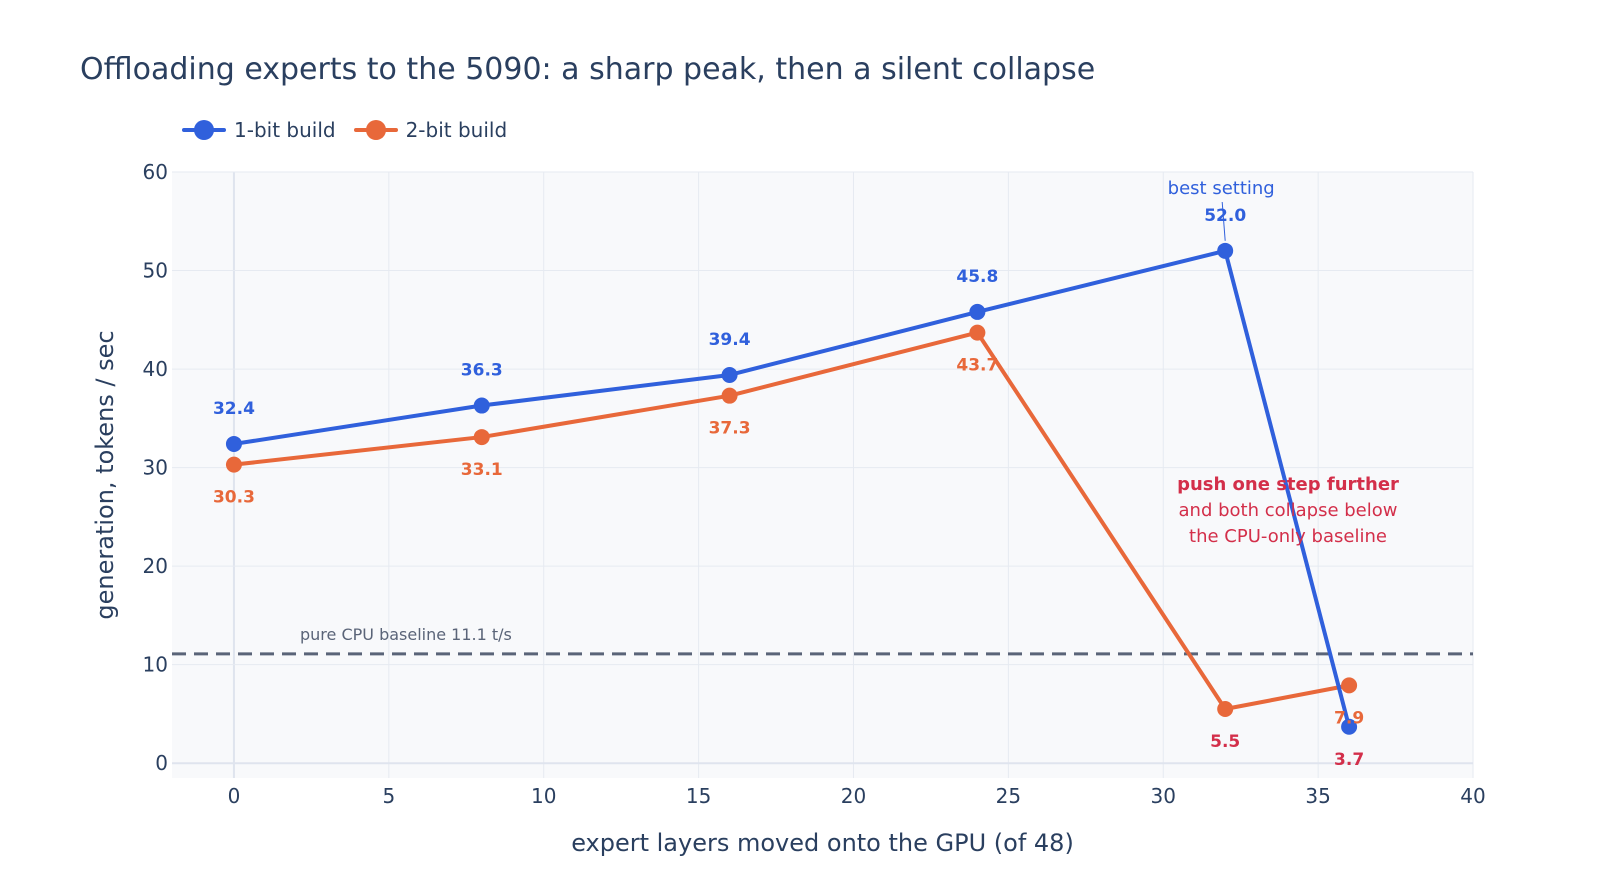  I want to click on data-label-2bit: 7.9, so click(1349, 718).